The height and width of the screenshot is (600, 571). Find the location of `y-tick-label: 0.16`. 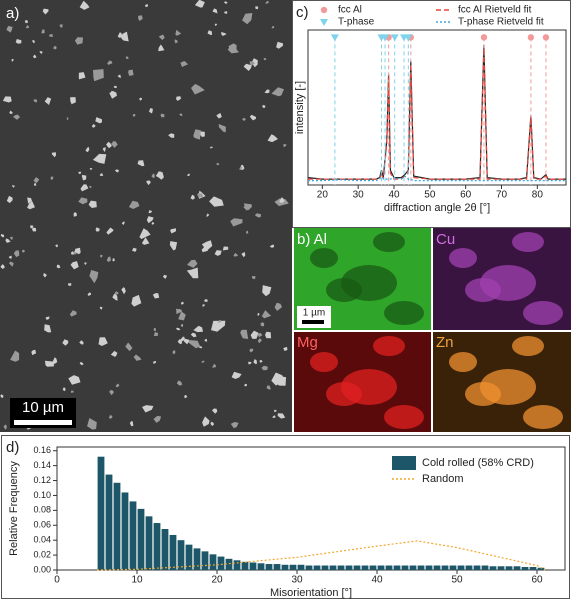

y-tick-label: 0.16 is located at coordinates (42, 450).